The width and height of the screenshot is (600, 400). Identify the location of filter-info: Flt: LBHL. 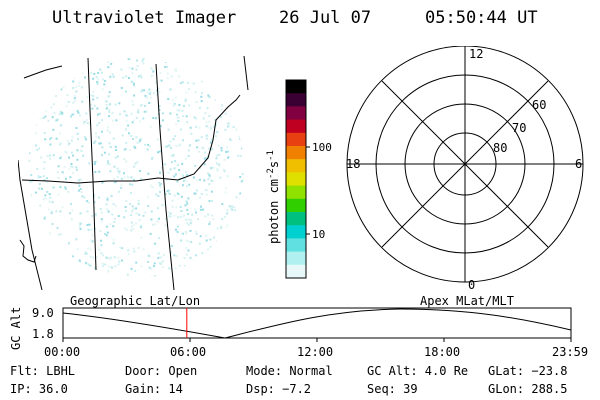
(43, 371).